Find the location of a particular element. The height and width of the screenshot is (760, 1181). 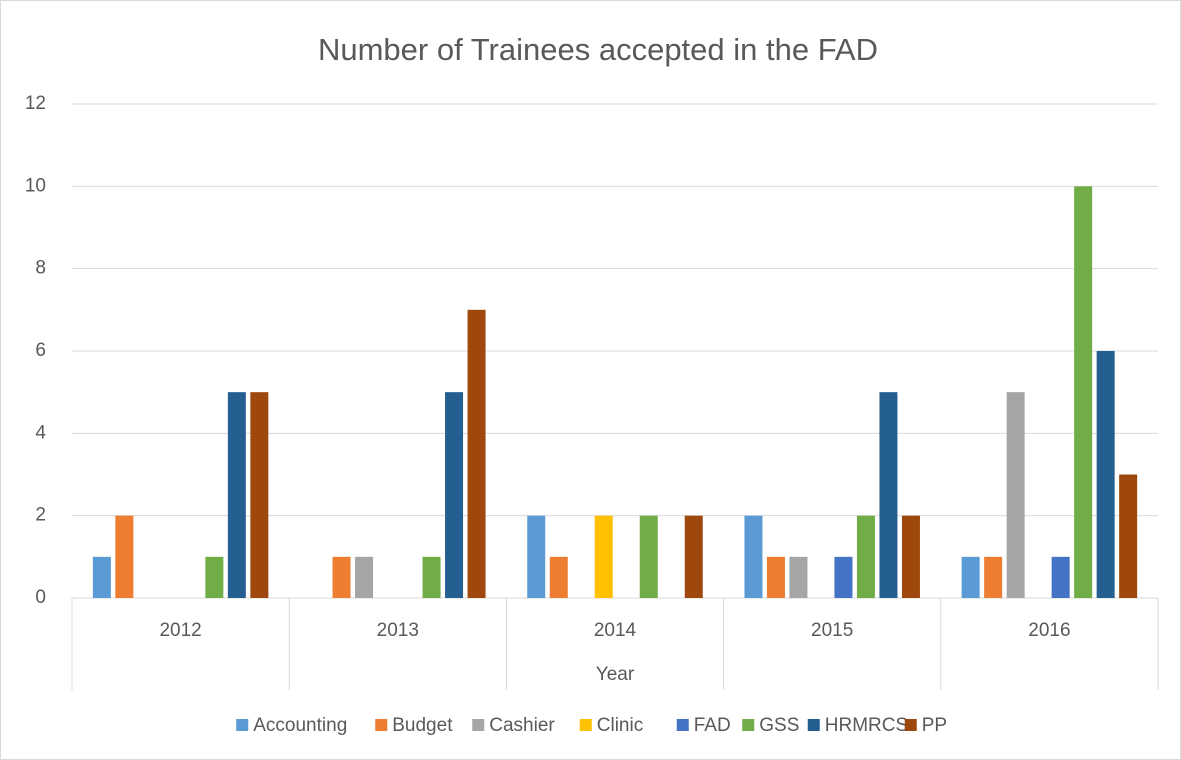

x-axis-label: Year is located at coordinates (615, 674).